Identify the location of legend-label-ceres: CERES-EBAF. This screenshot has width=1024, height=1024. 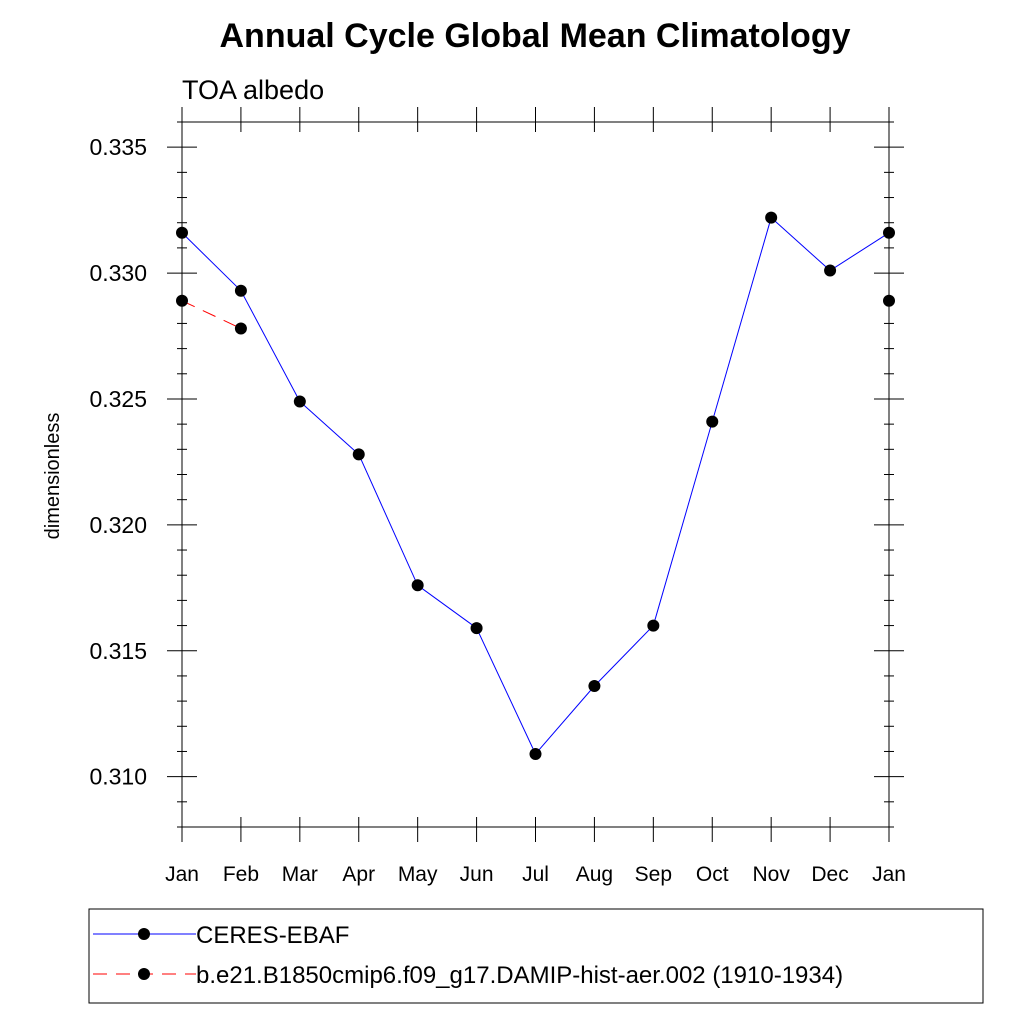
(272, 935).